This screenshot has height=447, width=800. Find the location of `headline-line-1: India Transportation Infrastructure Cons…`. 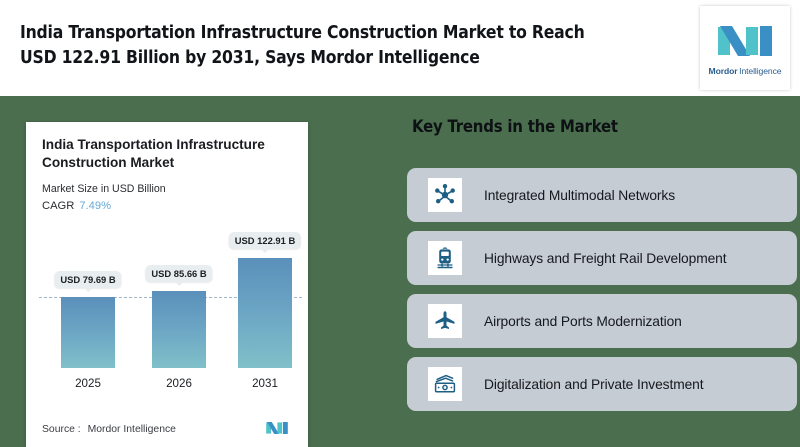

headline-line-1: India Transportation Infrastructure Cons… is located at coordinates (302, 33).